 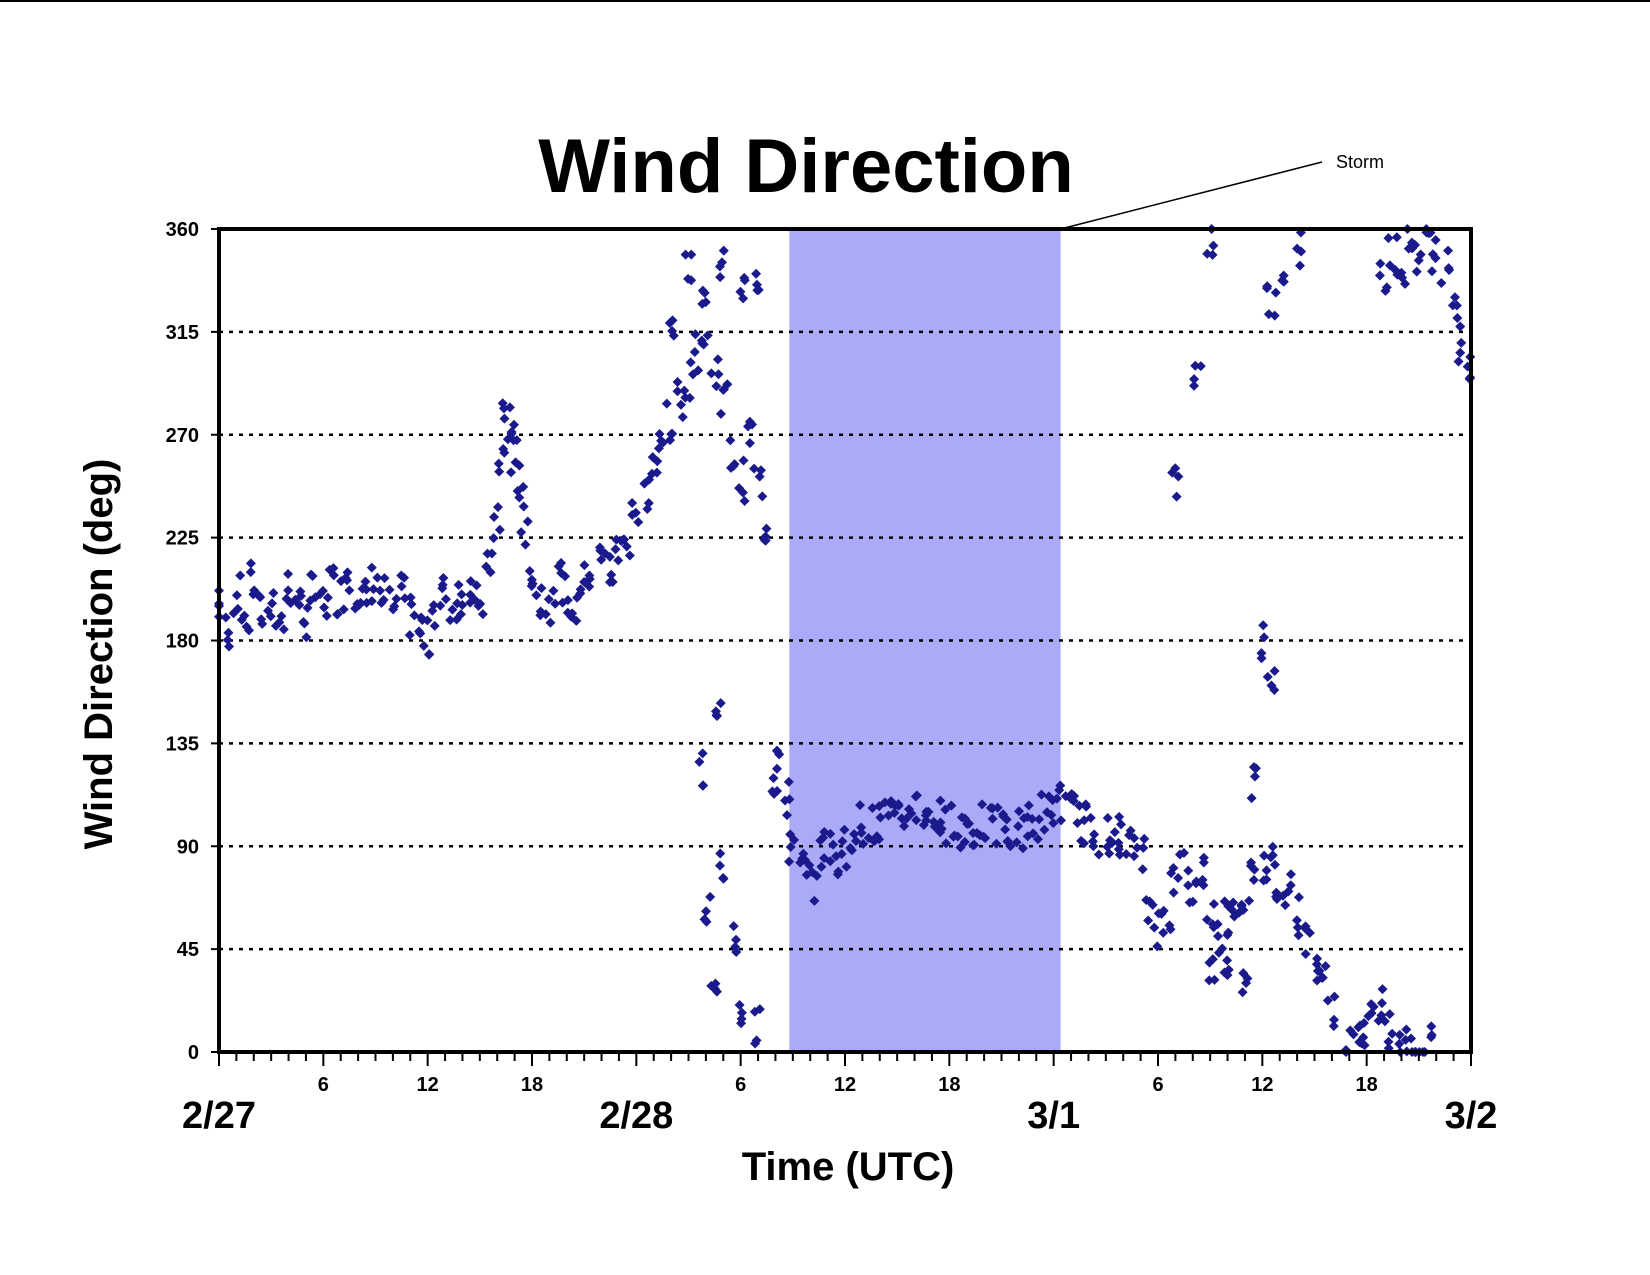 I want to click on chart-title: Wind Direction, so click(x=806, y=166).